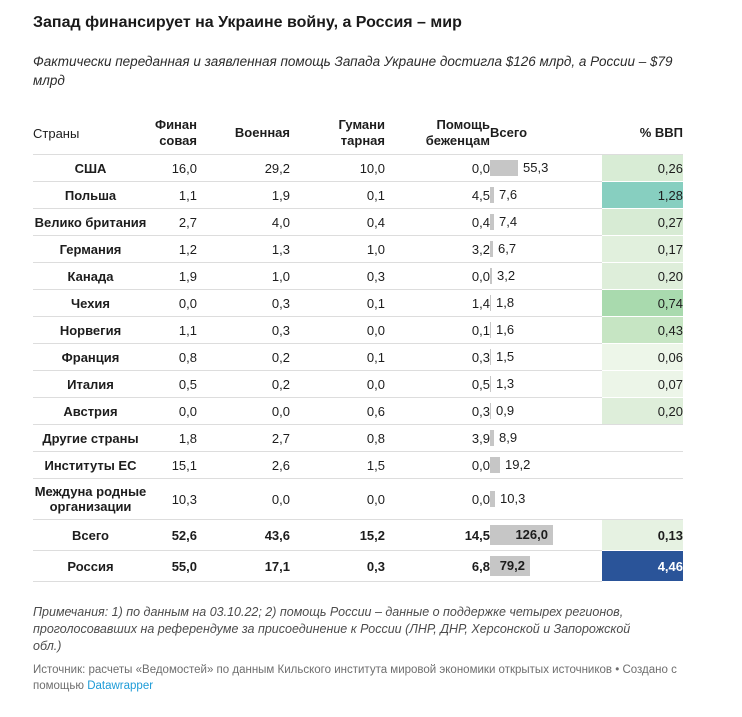  I want to click on gdp-pct-cell: 1,28, so click(642, 195).